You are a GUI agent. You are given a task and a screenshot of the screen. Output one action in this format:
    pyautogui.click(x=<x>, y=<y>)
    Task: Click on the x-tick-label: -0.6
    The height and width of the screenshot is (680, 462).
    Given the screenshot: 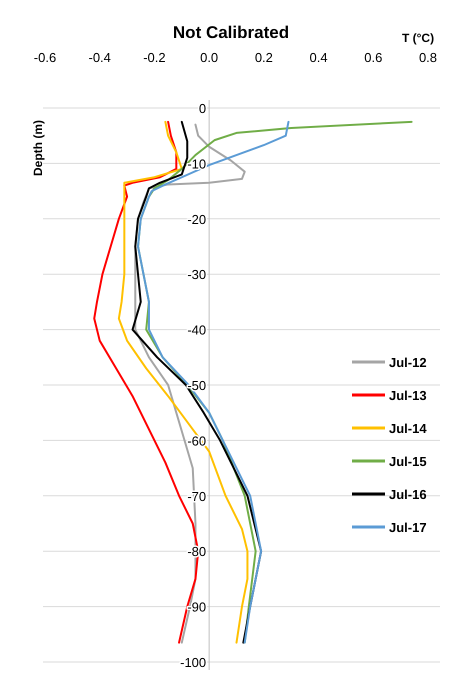 What is the action you would take?
    pyautogui.click(x=45, y=57)
    